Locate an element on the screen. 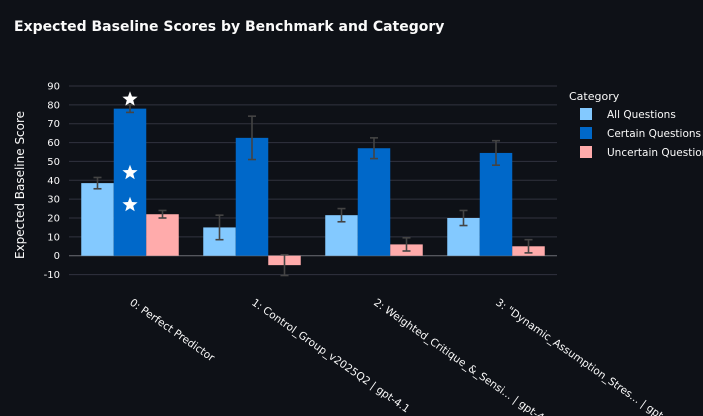 The image size is (703, 416). y-tick-label: 60 is located at coordinates (53, 143).